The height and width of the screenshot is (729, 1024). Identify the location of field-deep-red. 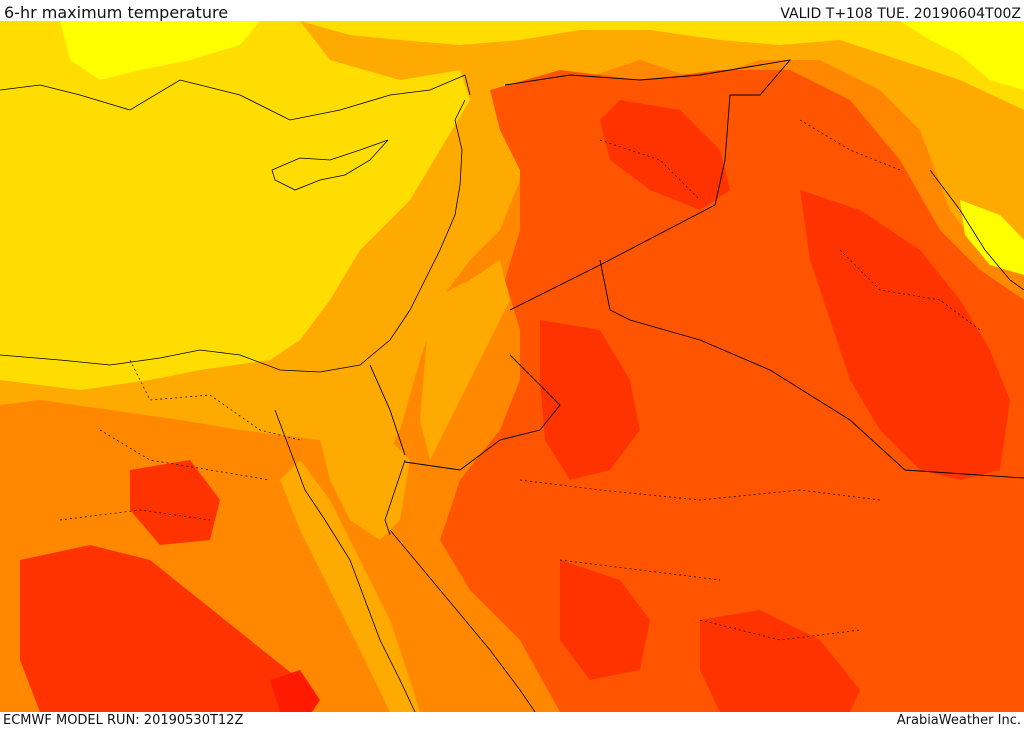
(295, 691).